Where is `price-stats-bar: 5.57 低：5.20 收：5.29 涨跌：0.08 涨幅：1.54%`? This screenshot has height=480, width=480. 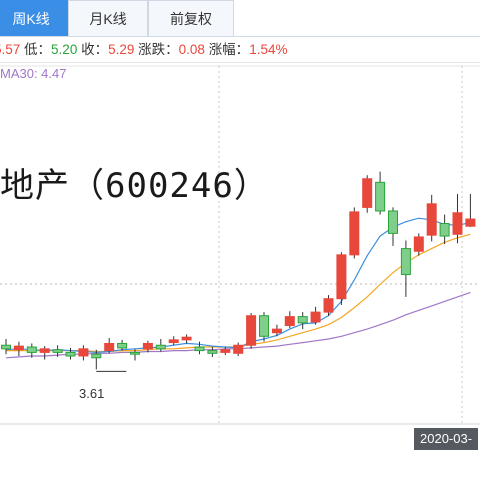 price-stats-bar: 5.57 低：5.20 收：5.29 涨跌：0.08 涨幅：1.54% is located at coordinates (240, 50).